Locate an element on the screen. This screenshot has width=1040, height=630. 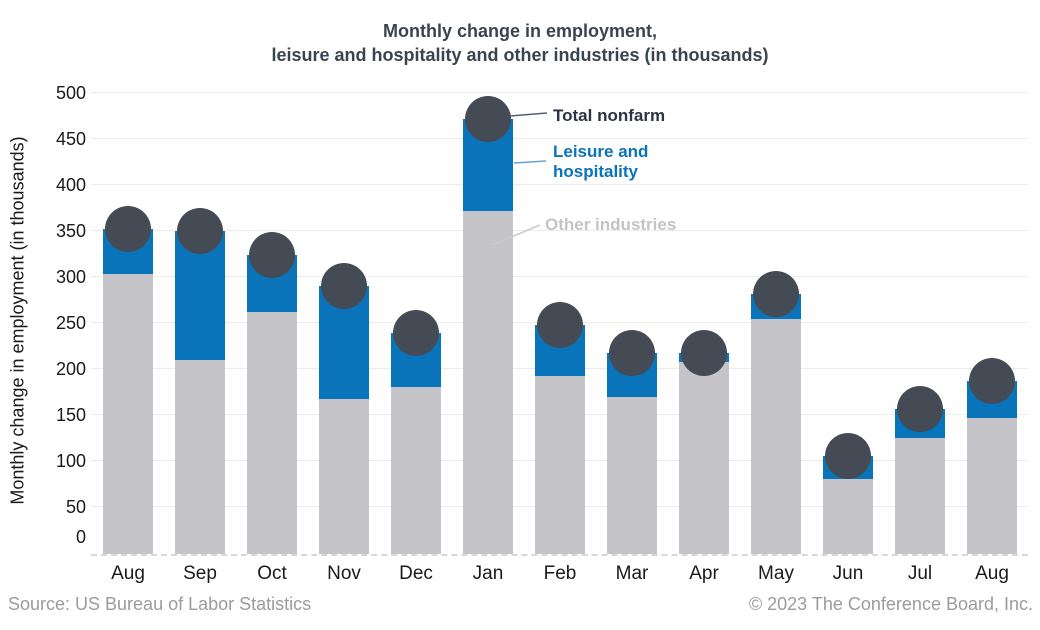
copyright-text: © 2023 The Conference Board, Inc. is located at coordinates (890, 604).